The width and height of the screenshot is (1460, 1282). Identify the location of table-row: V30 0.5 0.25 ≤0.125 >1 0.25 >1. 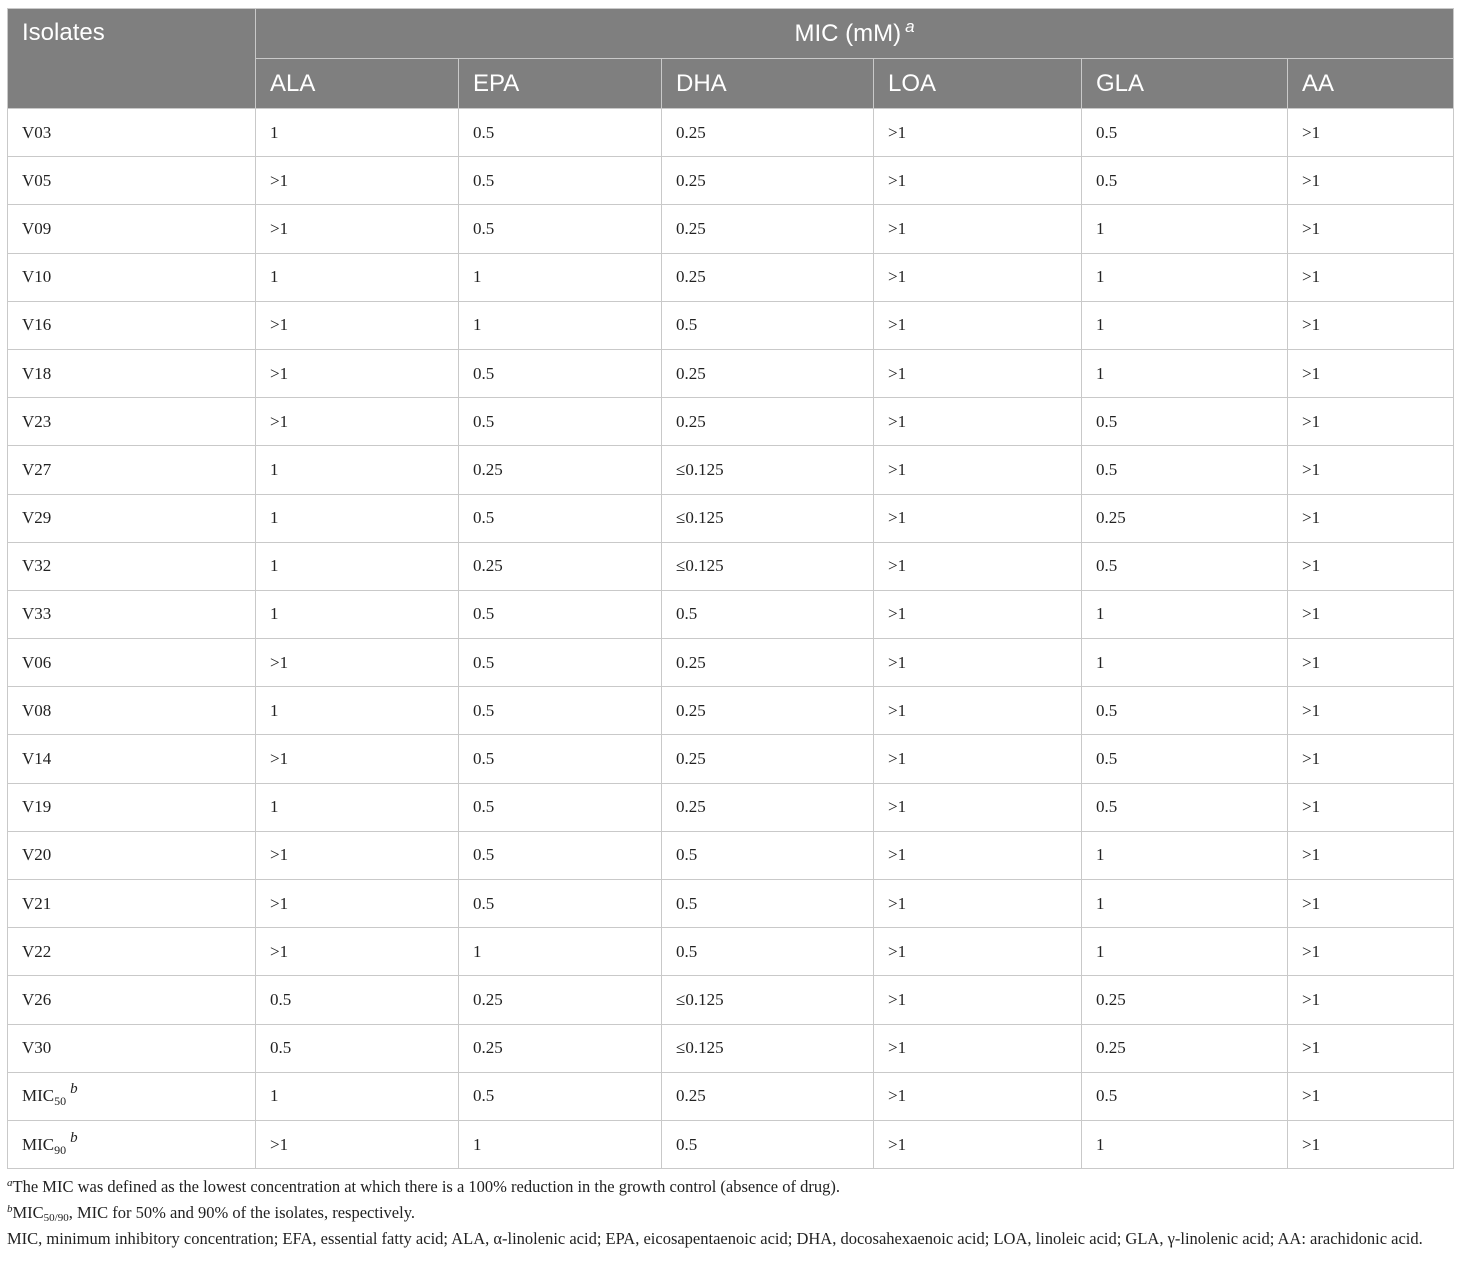
(731, 1048).